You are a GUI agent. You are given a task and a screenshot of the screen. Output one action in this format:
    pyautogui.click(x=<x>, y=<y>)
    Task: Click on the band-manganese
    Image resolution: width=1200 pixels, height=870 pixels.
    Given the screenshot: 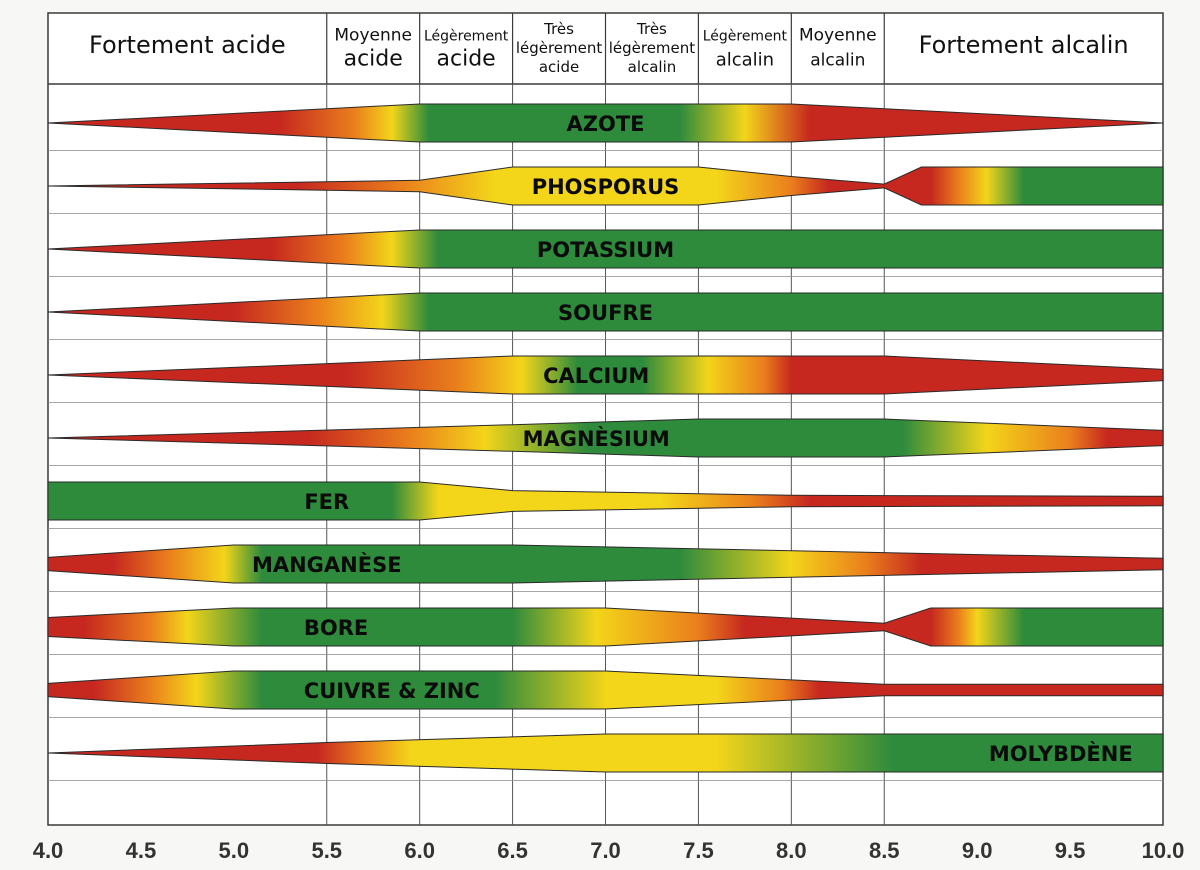 What is the action you would take?
    pyautogui.click(x=605, y=564)
    